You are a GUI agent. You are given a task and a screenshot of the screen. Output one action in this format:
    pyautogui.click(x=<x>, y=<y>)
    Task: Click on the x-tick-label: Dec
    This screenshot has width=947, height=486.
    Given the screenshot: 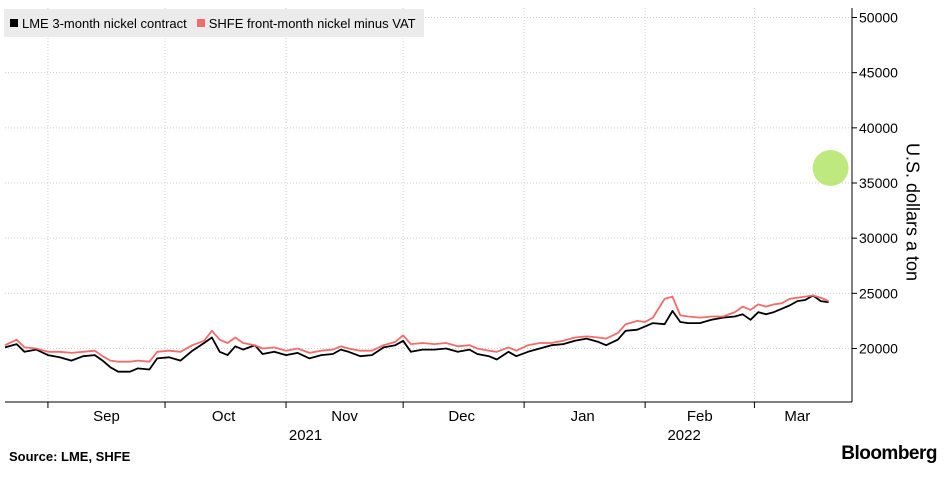 What is the action you would take?
    pyautogui.click(x=461, y=416)
    